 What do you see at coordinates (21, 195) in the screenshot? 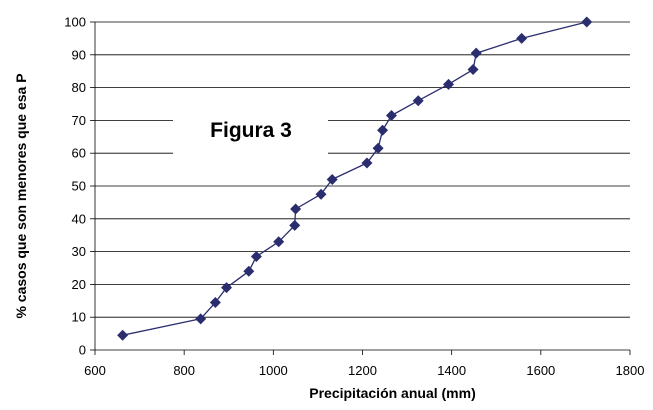
I see `y-axis-title: % casos que son menores que esa P` at bounding box center [21, 195].